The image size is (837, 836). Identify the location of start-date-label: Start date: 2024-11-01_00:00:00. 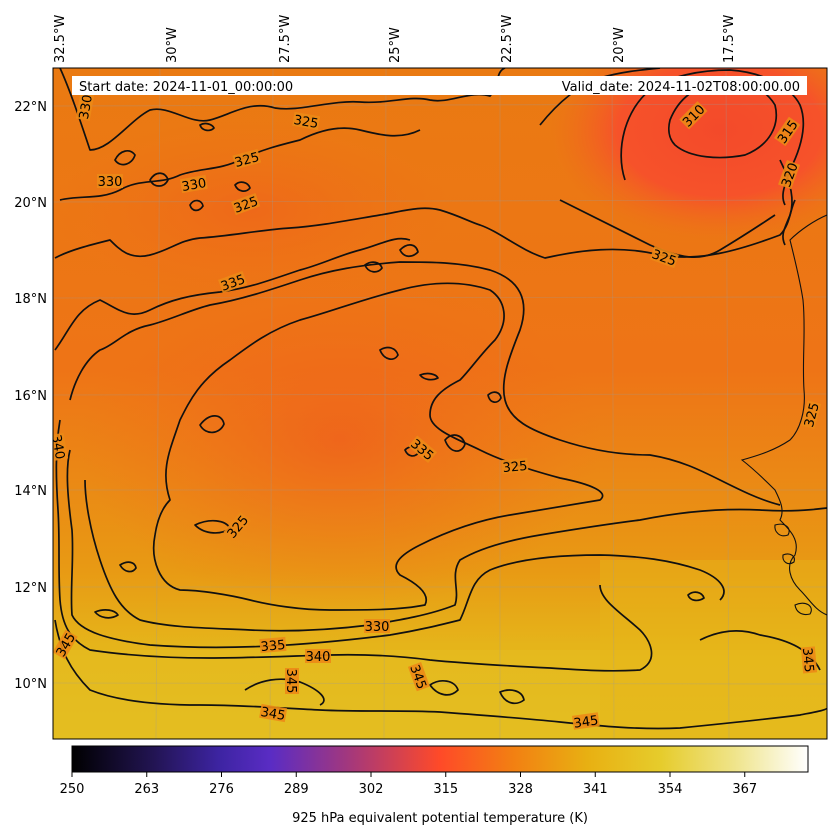
(186, 87).